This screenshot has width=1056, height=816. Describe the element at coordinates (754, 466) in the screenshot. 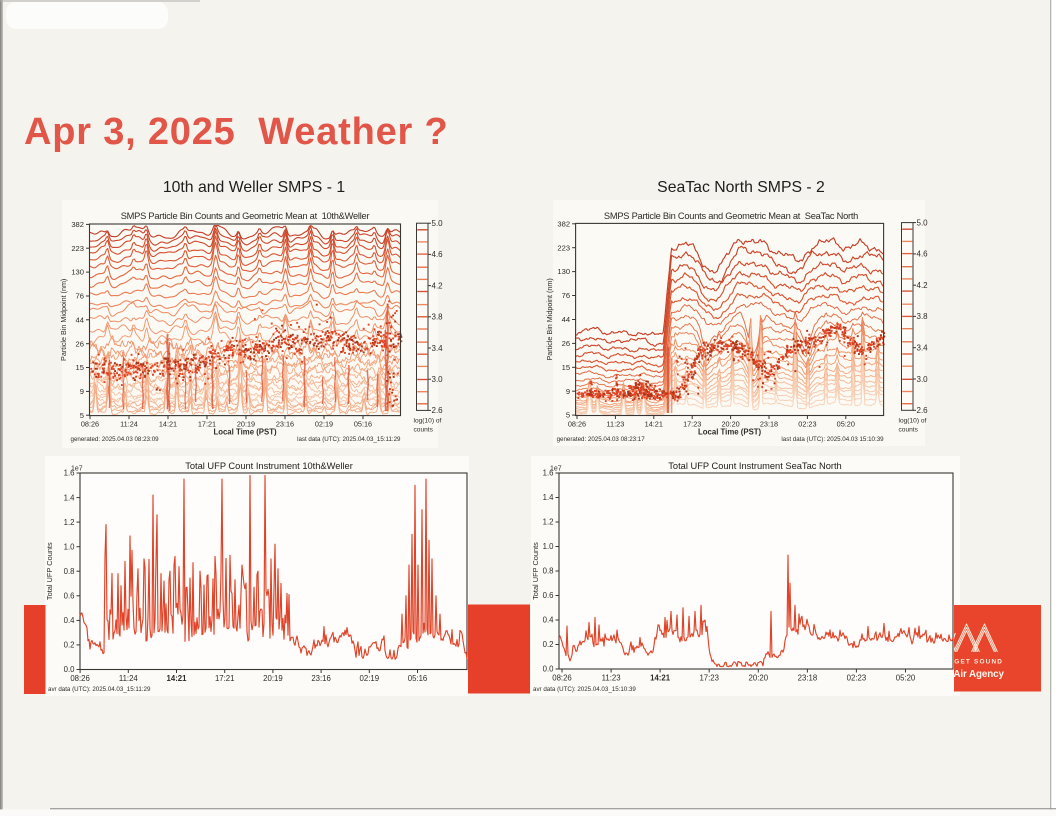

I see `svg-text:Total UFP Count Instrument Sea: Total UFP Count Instrument SeaTac North` at that location.